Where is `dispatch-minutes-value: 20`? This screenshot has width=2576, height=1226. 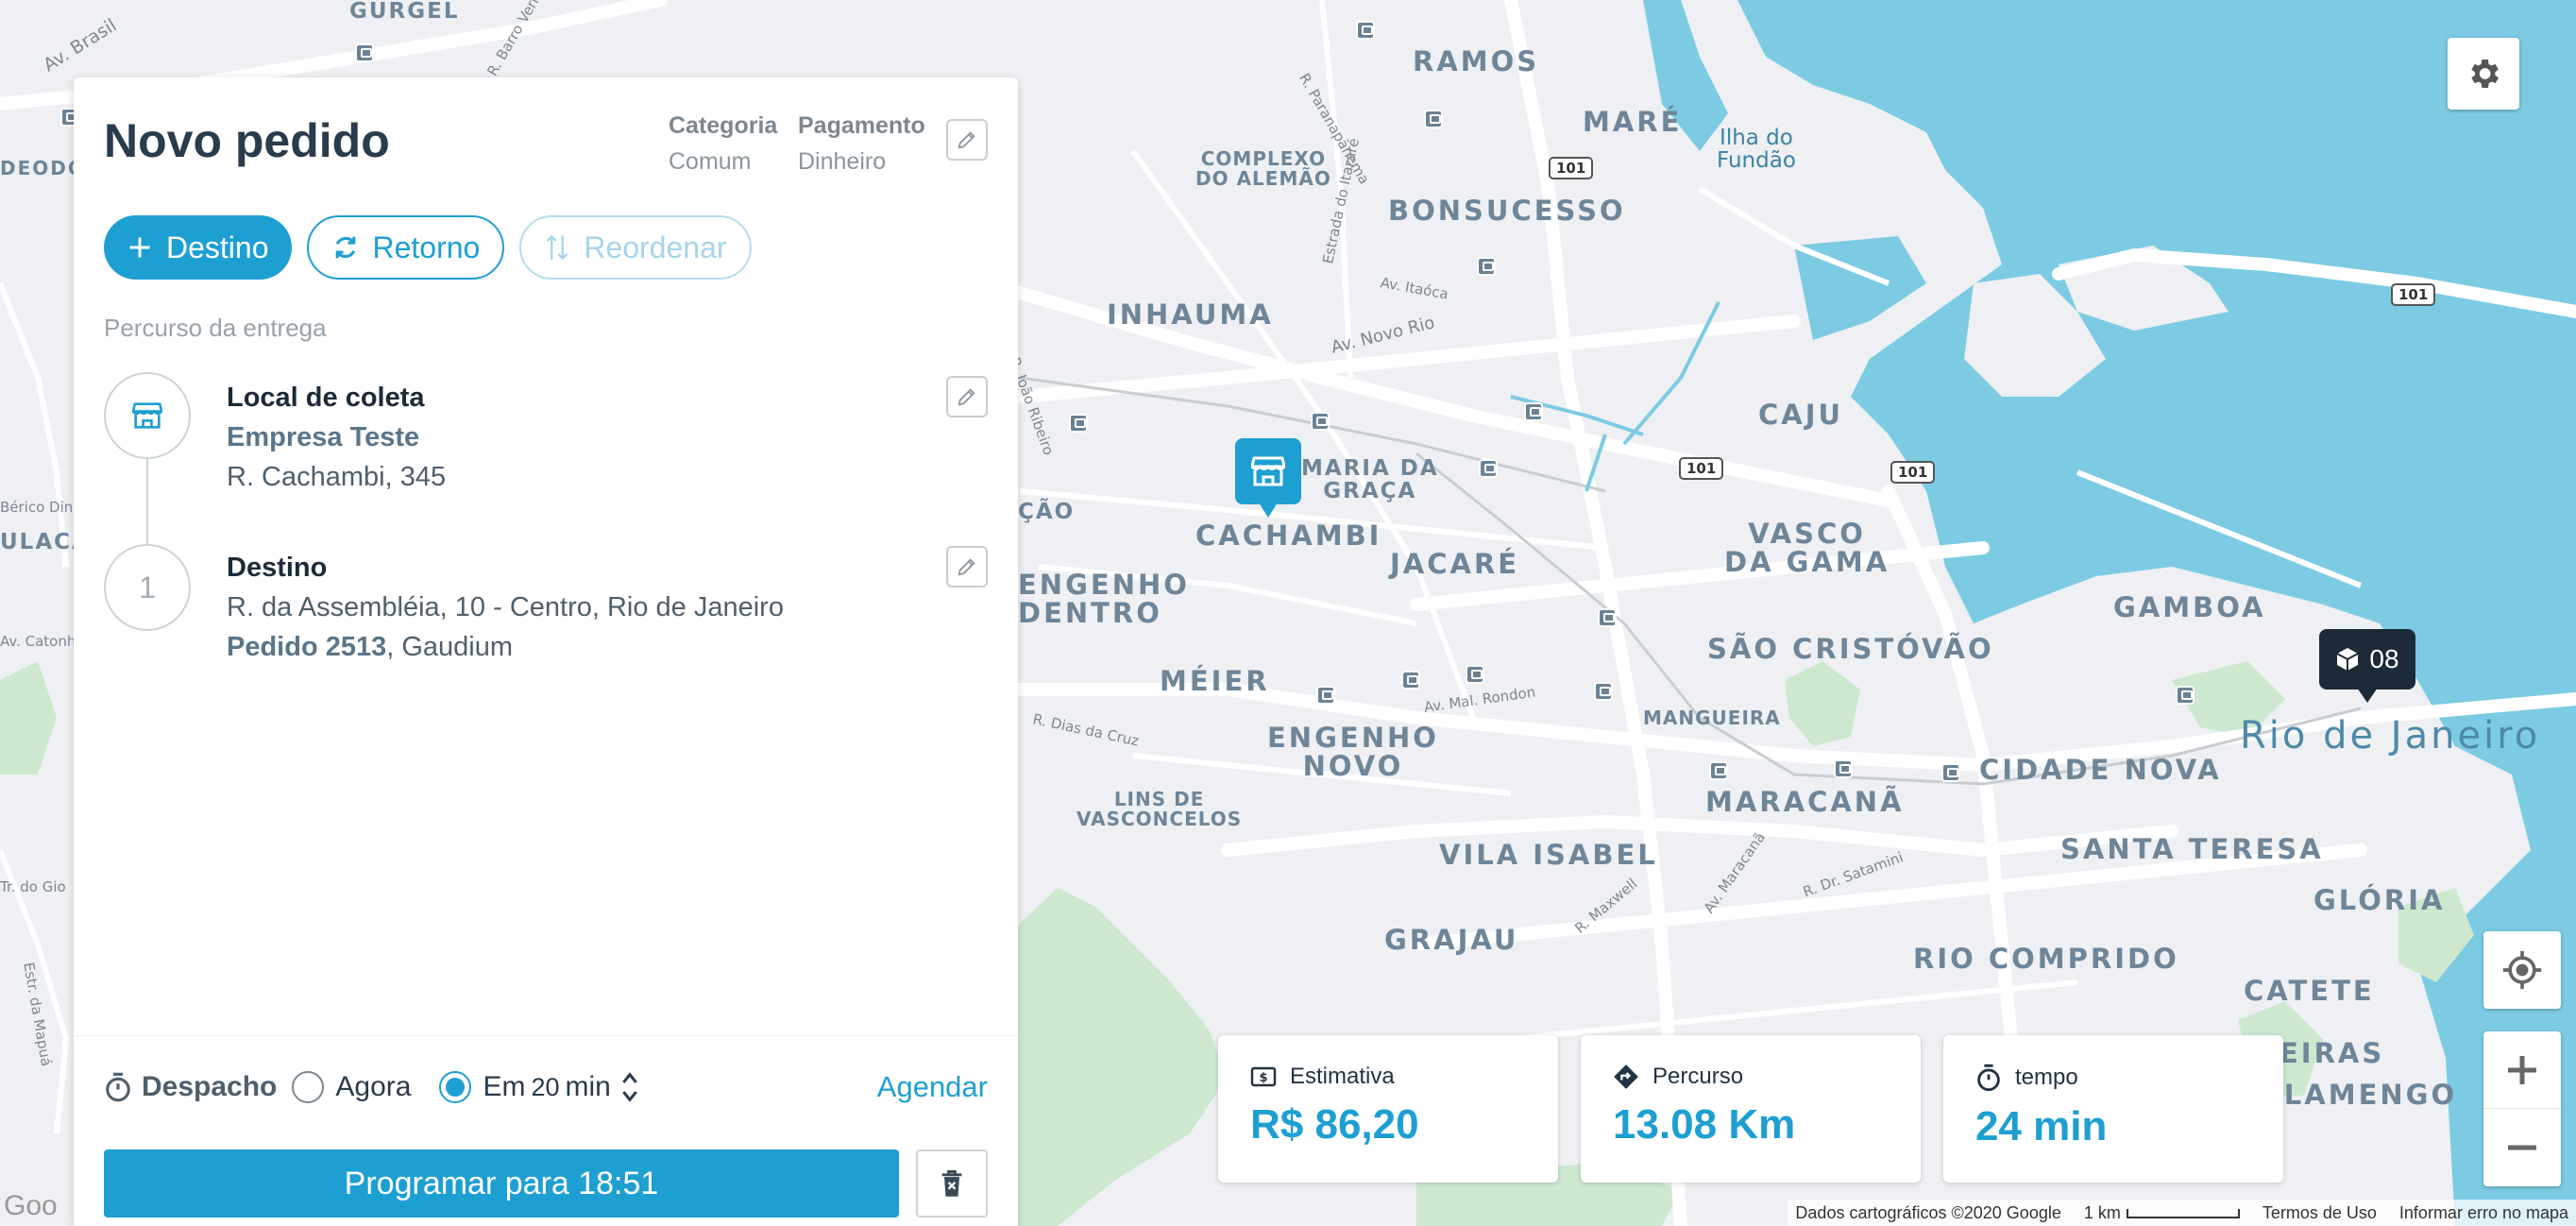 dispatch-minutes-value: 20 is located at coordinates (545, 1086).